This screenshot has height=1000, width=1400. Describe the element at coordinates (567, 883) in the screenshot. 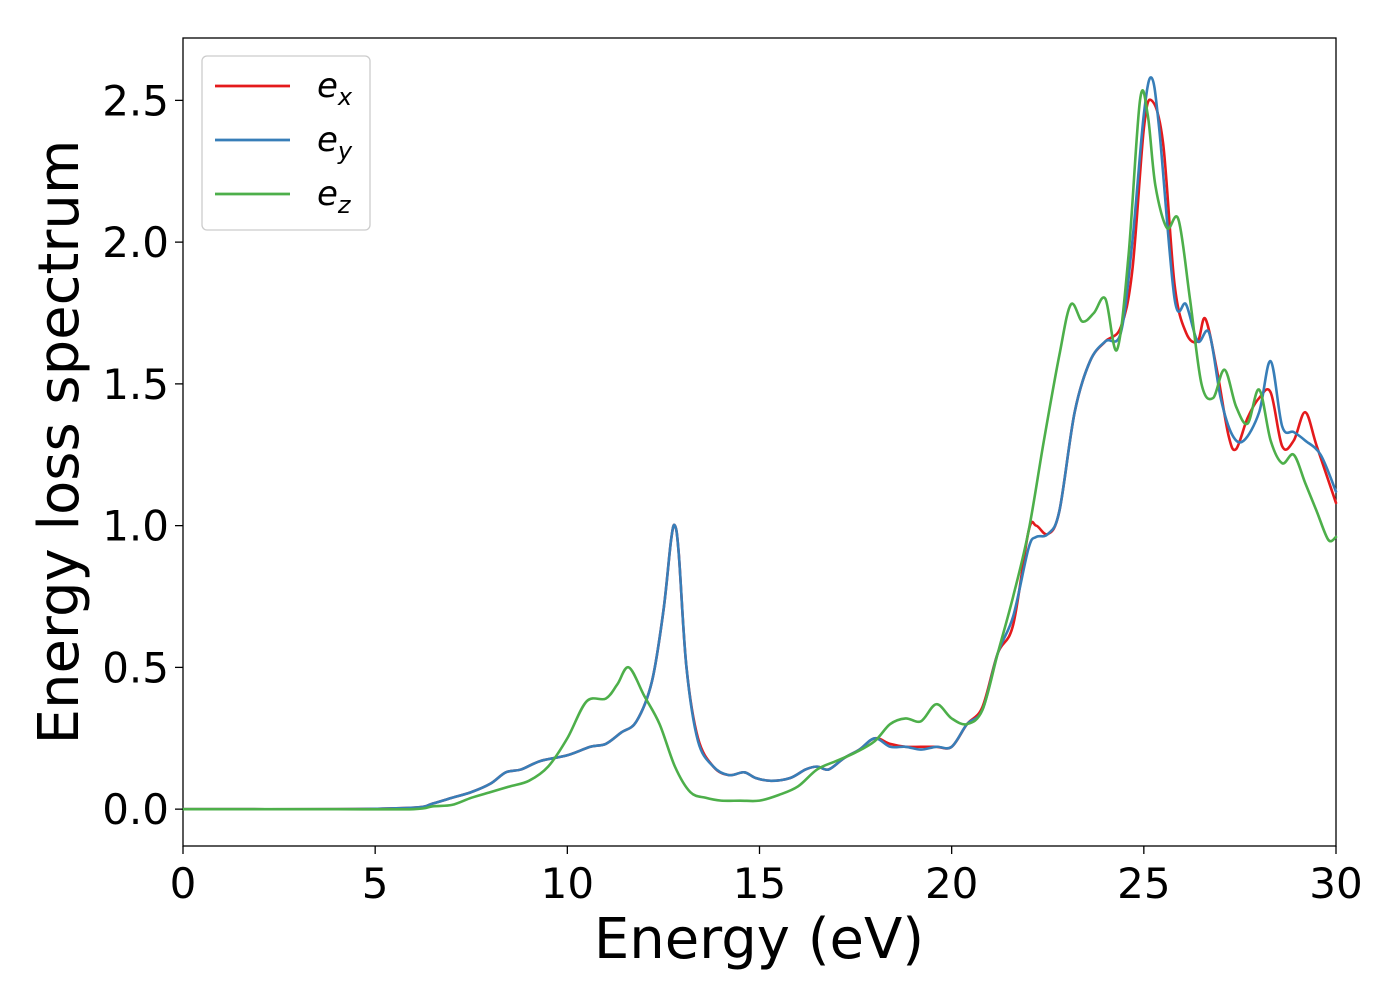

I see `x-tick-label: 10` at that location.